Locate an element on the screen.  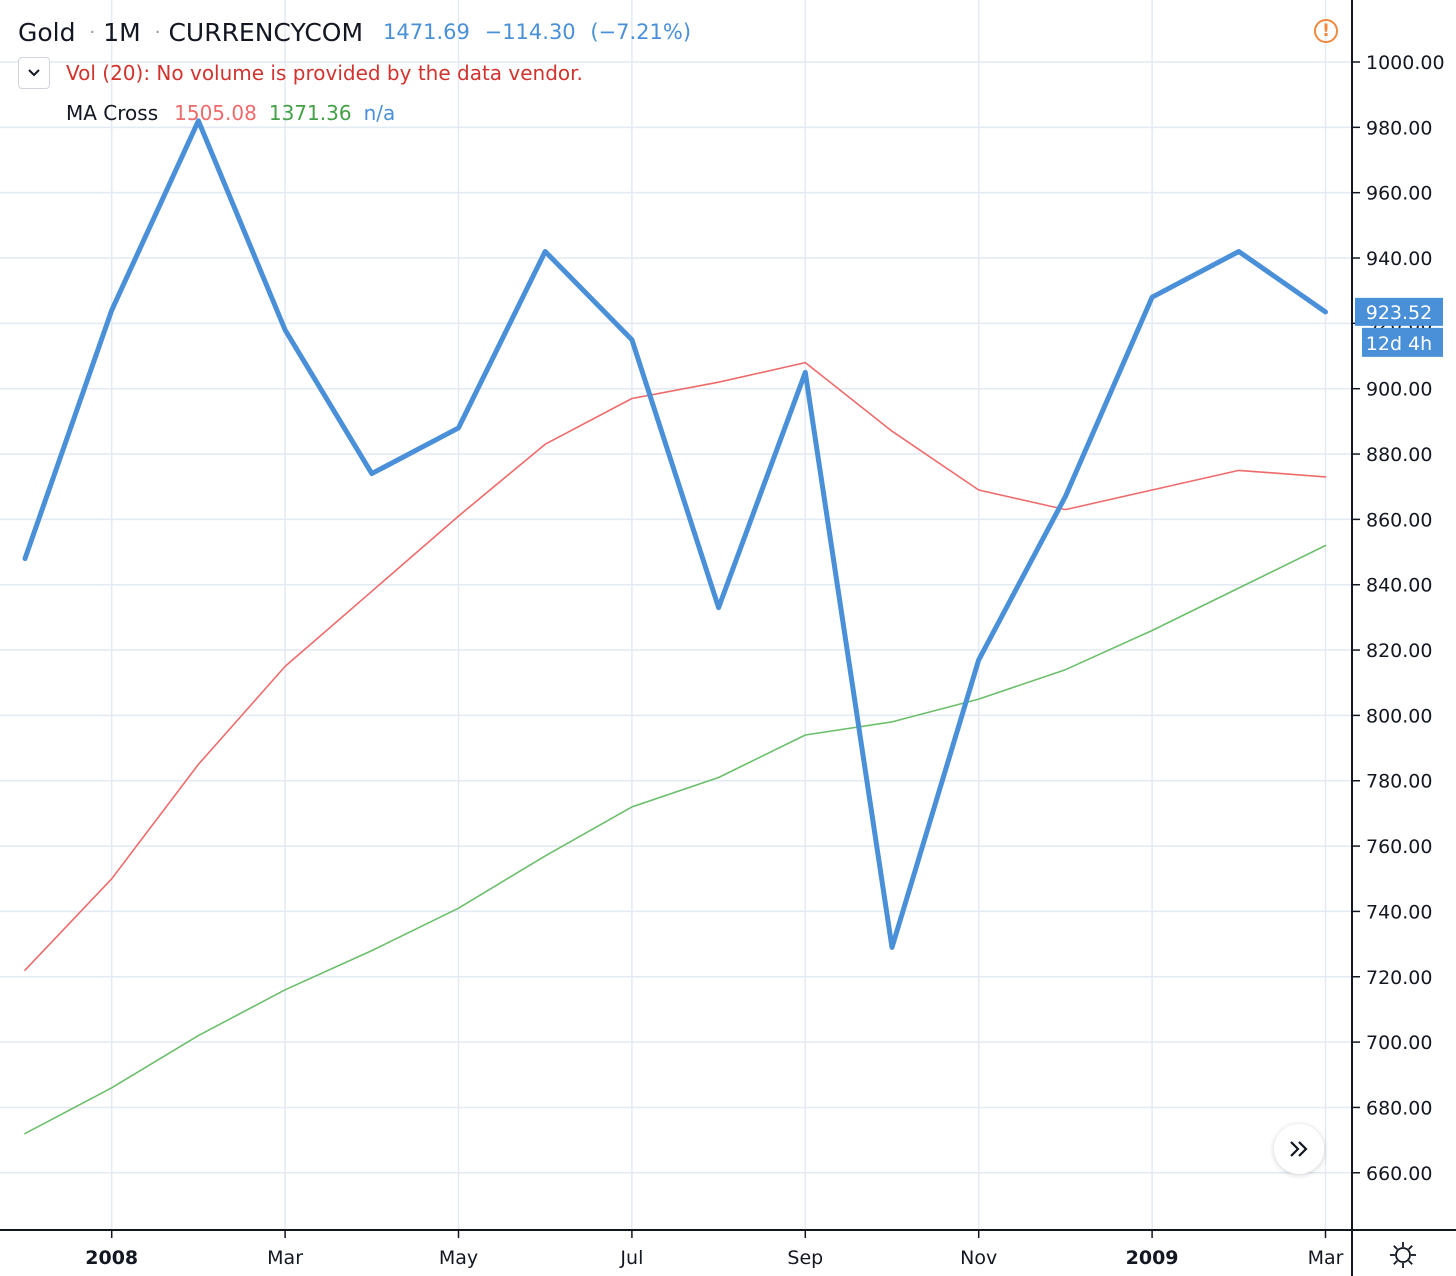
price-tag-label: 923.52 is located at coordinates (1399, 313).